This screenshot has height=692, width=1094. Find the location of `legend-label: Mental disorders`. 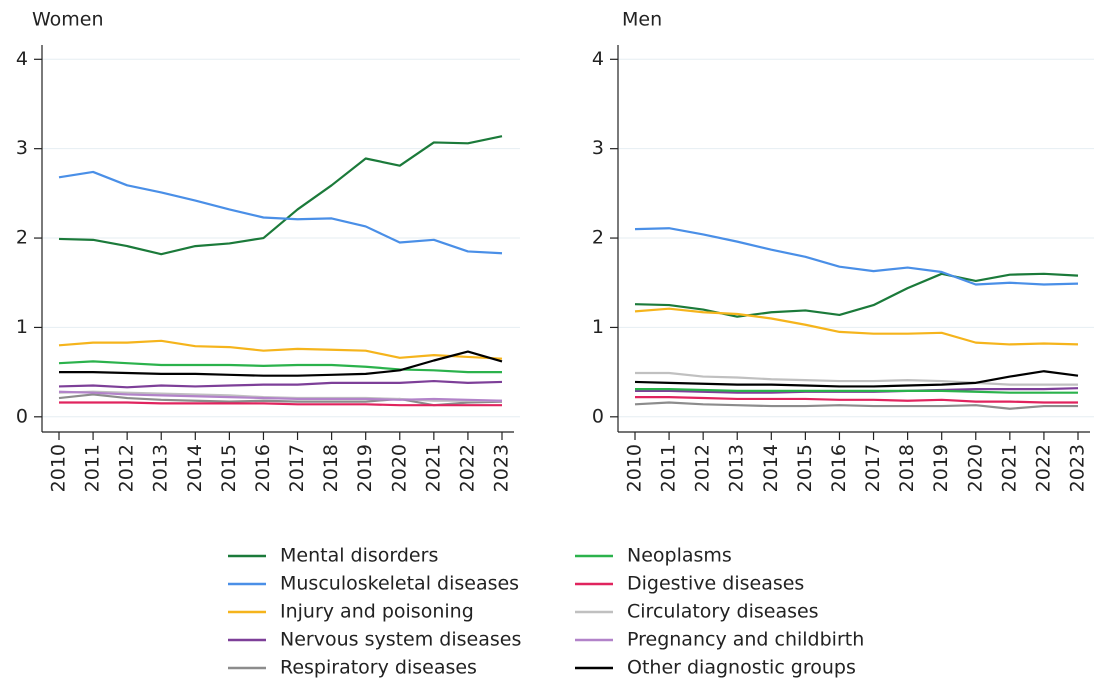

legend-label: Mental disorders is located at coordinates (359, 556).